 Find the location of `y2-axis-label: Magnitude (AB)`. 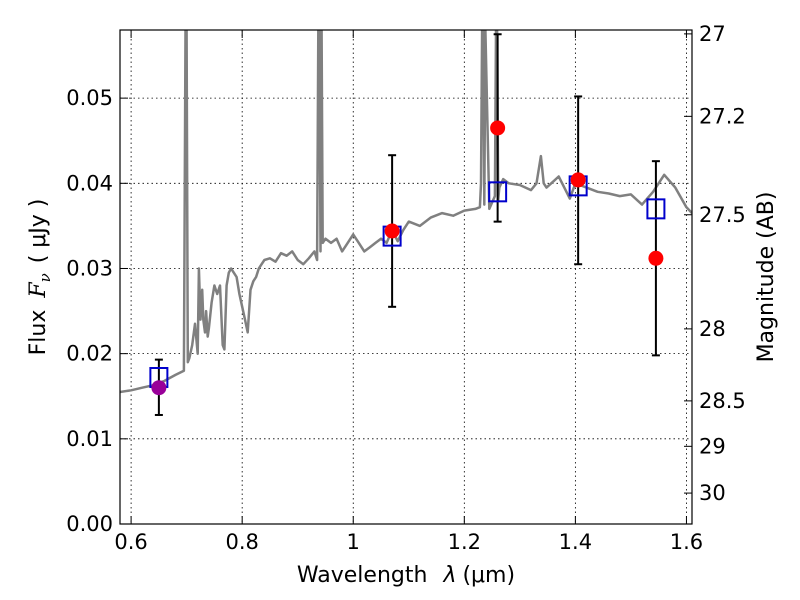

y2-axis-label: Magnitude (AB) is located at coordinates (766, 277).